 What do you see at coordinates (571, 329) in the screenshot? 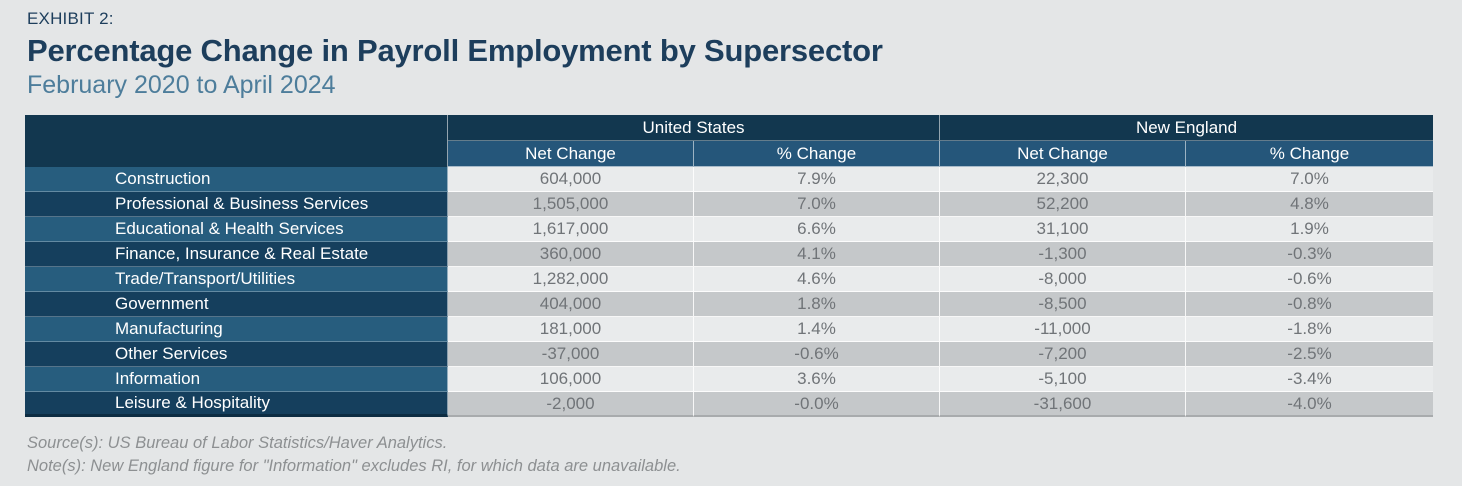
I see `us-net-change-value: 181,000` at bounding box center [571, 329].